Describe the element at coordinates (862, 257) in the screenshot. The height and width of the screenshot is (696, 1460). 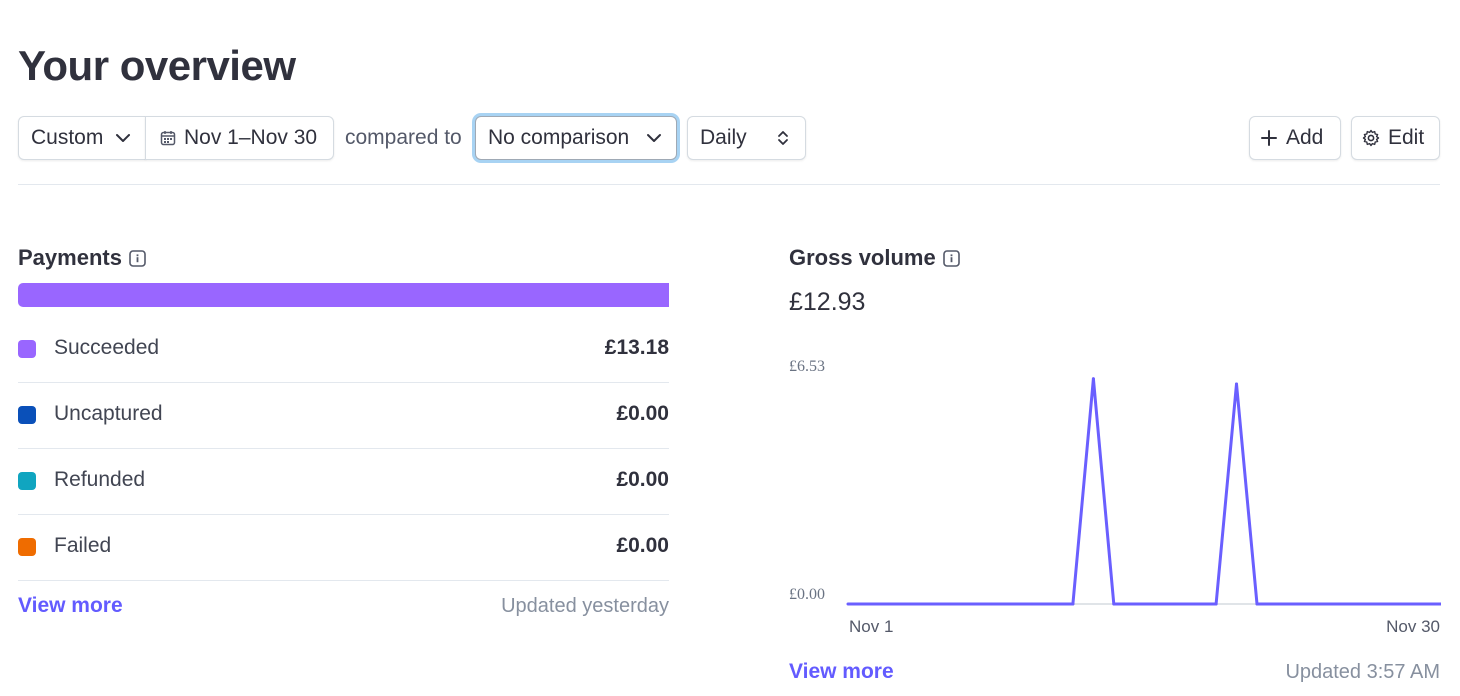
I see `gross-volume-title-text: Gross volume` at that location.